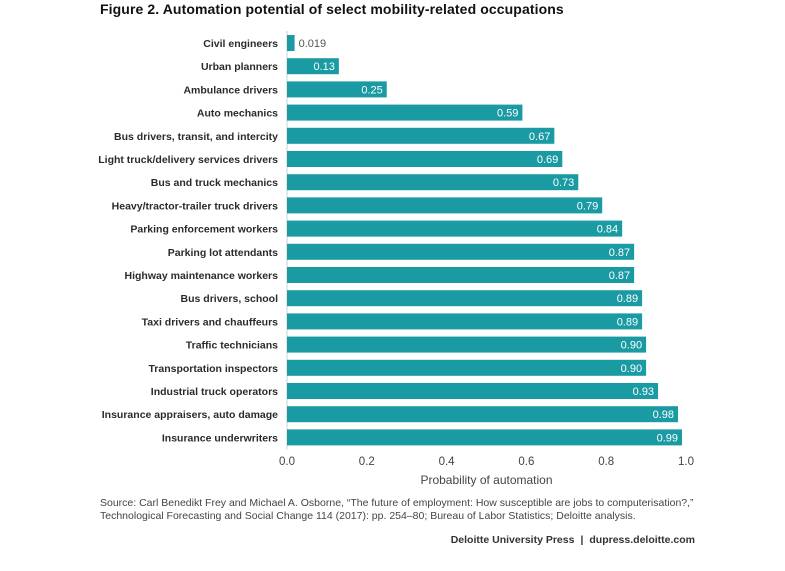 The height and width of the screenshot is (571, 785). What do you see at coordinates (686, 462) in the screenshot?
I see `x-tick-label: 1.0` at bounding box center [686, 462].